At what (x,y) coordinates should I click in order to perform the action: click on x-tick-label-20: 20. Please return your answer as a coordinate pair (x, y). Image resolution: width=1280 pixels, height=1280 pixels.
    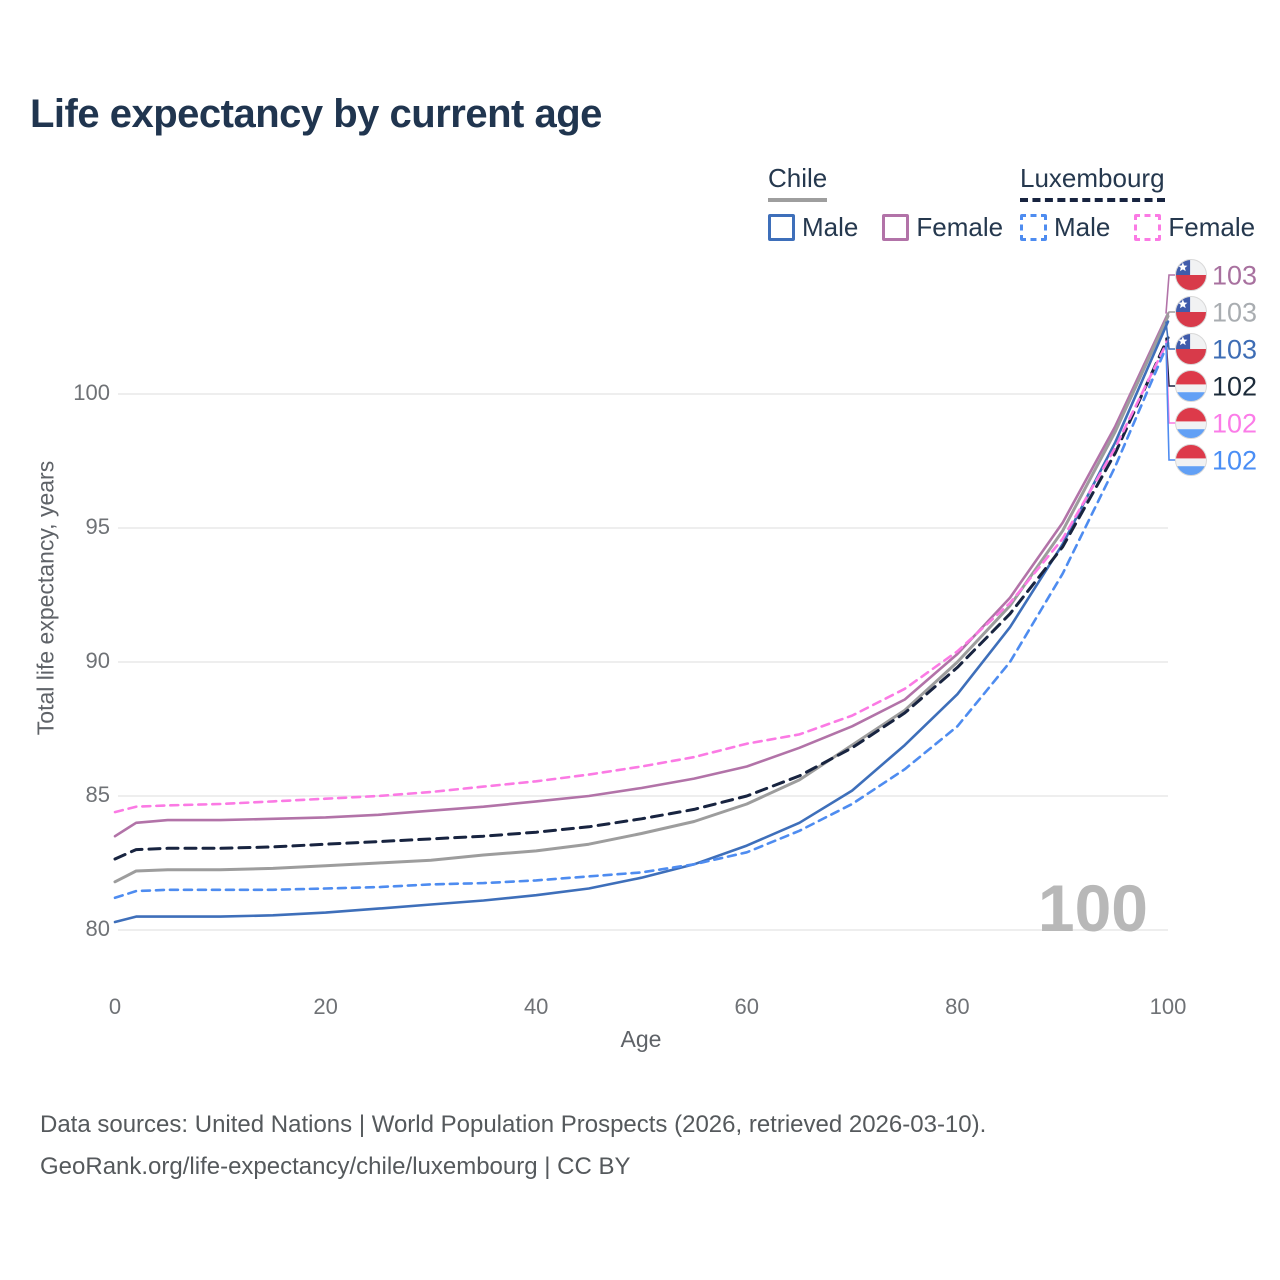
    Looking at the image, I should click on (325, 1006).